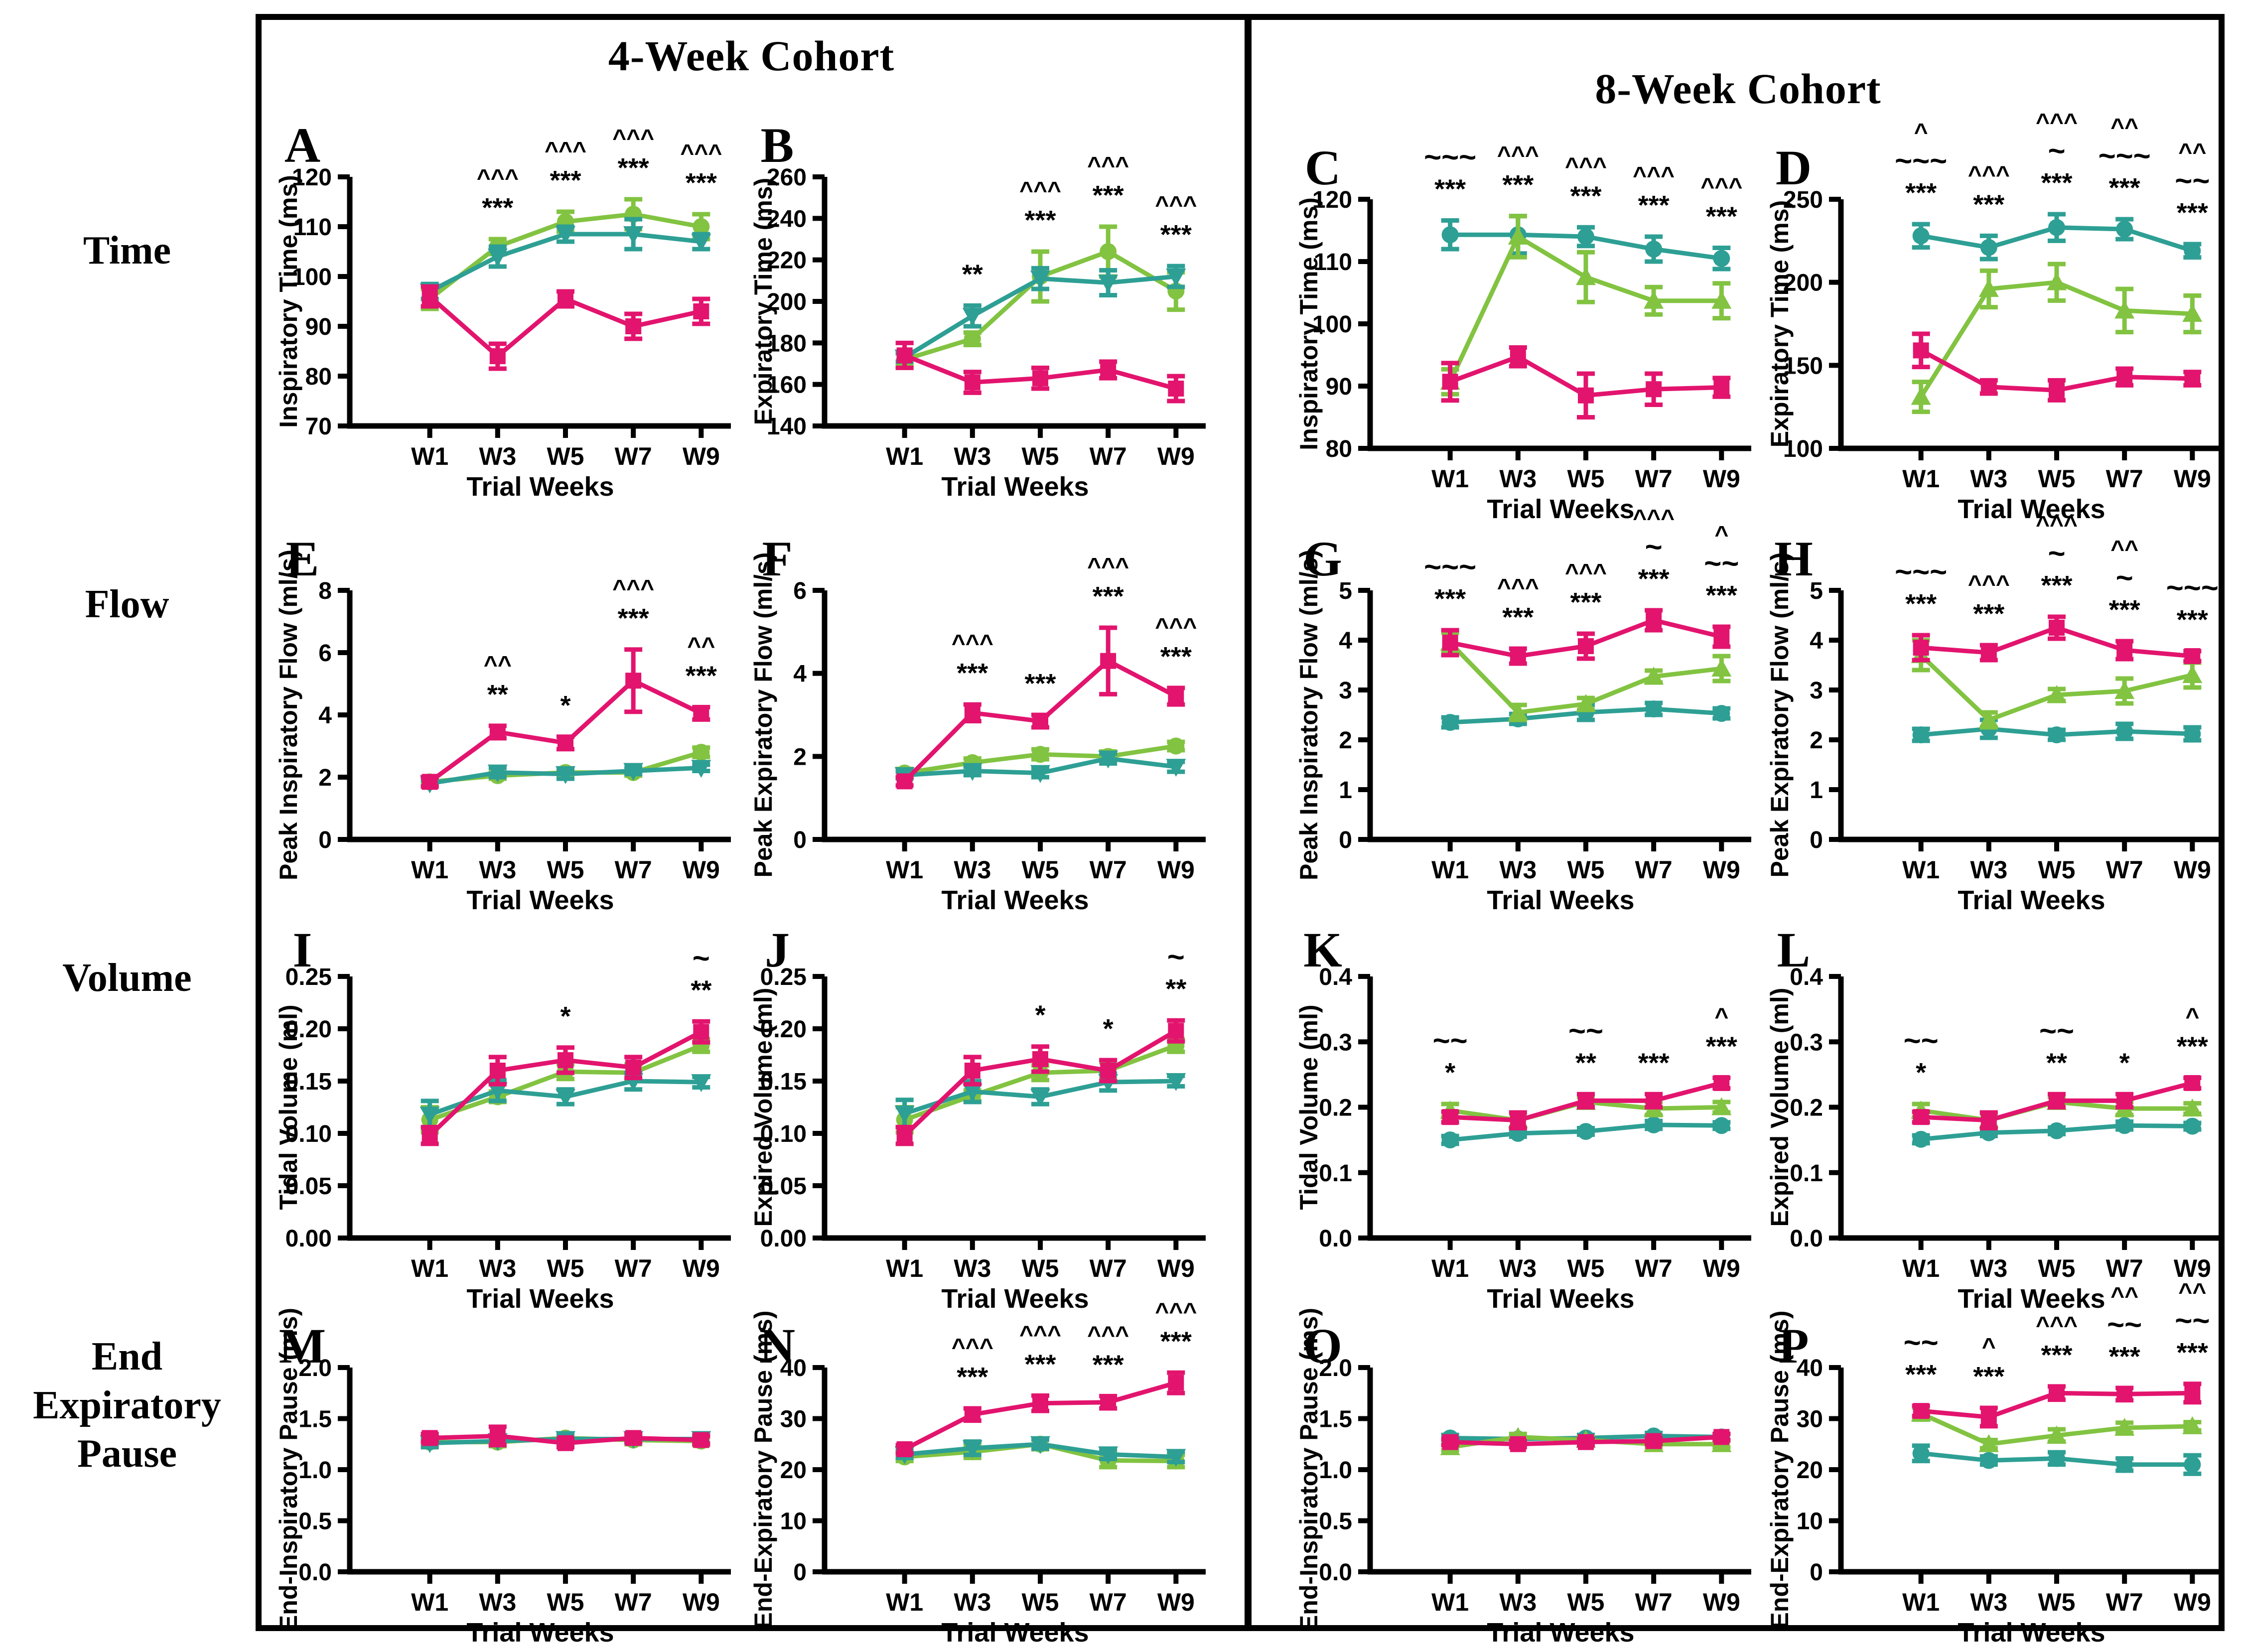  Describe the element at coordinates (308, 1186) in the screenshot. I see `svg-text: 0.05` at that location.